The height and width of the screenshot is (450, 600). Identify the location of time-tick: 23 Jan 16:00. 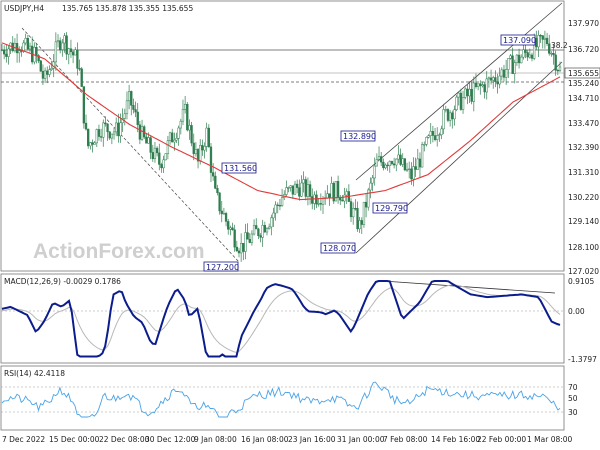
(312, 439).